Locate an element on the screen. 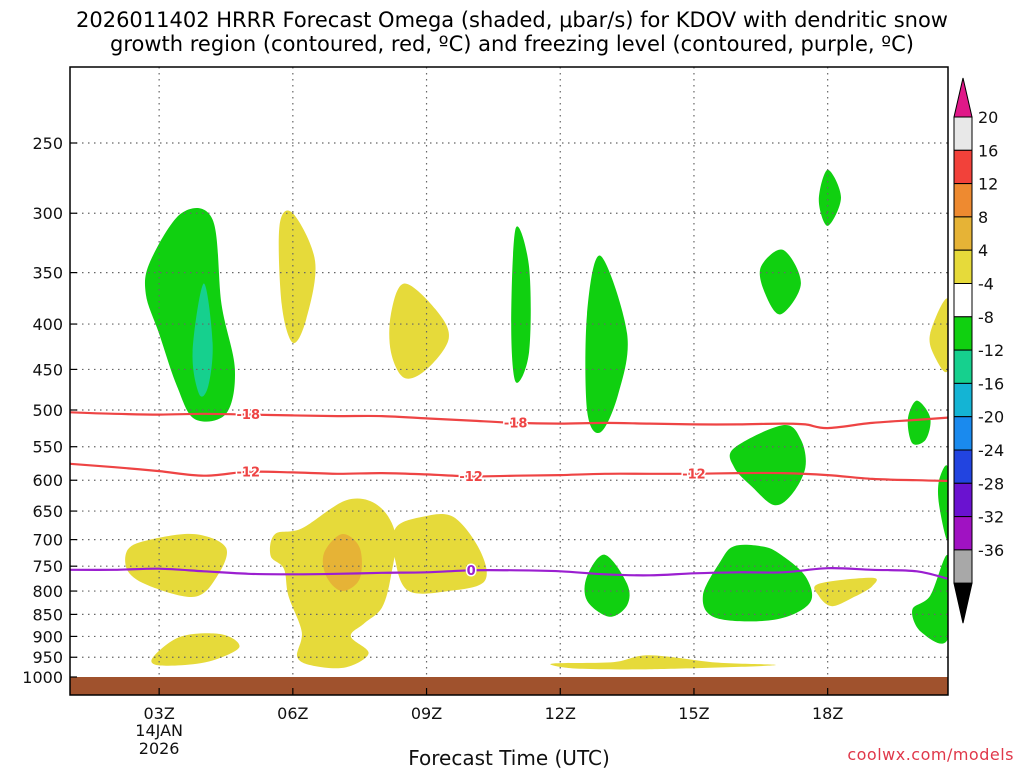 This screenshot has height=768, width=1024. y-tick-label-1000: 1000 is located at coordinates (42, 677).